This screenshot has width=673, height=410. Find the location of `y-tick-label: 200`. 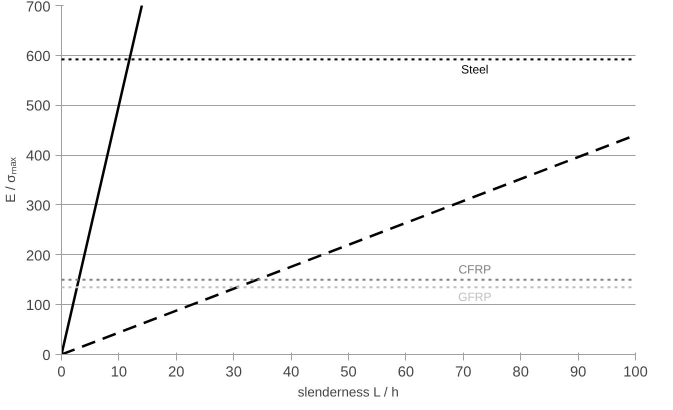

y-tick-label: 200 is located at coordinates (38, 256).